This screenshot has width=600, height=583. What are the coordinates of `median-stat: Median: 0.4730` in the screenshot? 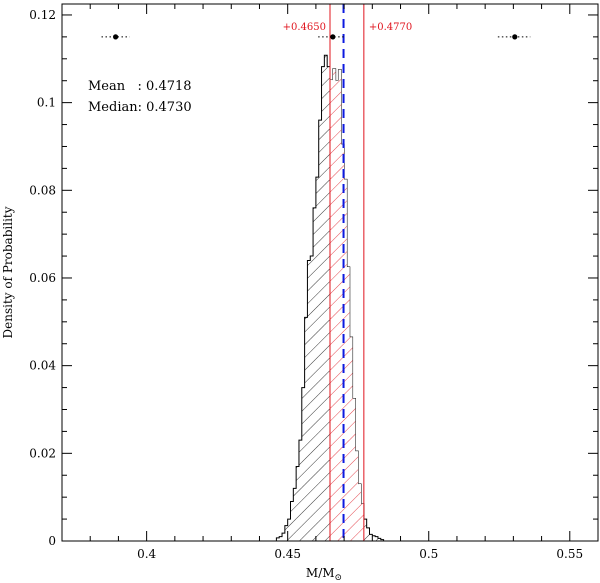 It's located at (140, 107).